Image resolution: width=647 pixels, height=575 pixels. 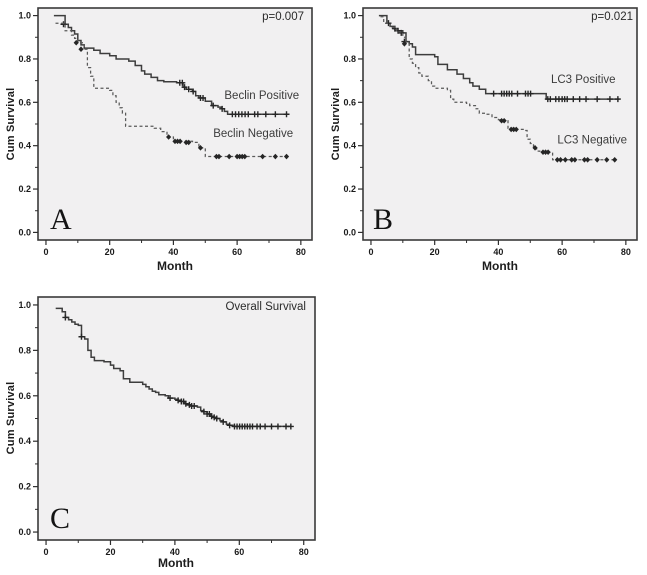 I want to click on series-label-lc3-negative: LC3 Negative, so click(x=592, y=141).